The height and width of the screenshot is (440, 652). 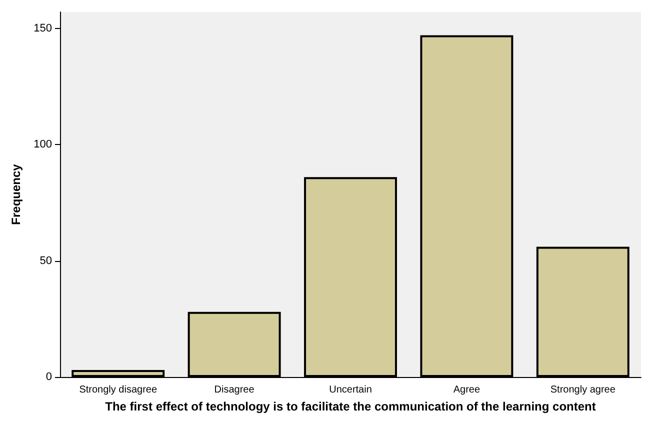 I want to click on x-tick-label: Disagree, so click(x=234, y=390).